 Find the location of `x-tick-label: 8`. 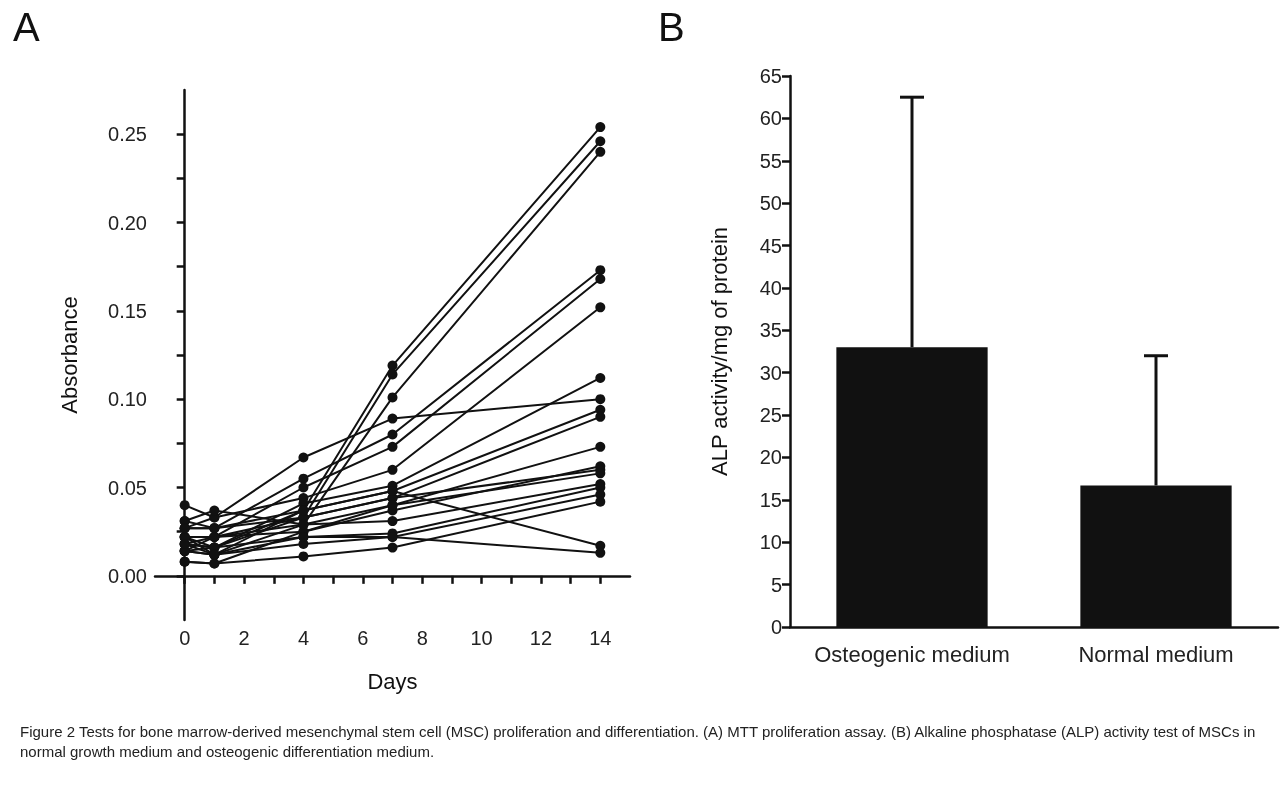

x-tick-label: 8 is located at coordinates (422, 638).